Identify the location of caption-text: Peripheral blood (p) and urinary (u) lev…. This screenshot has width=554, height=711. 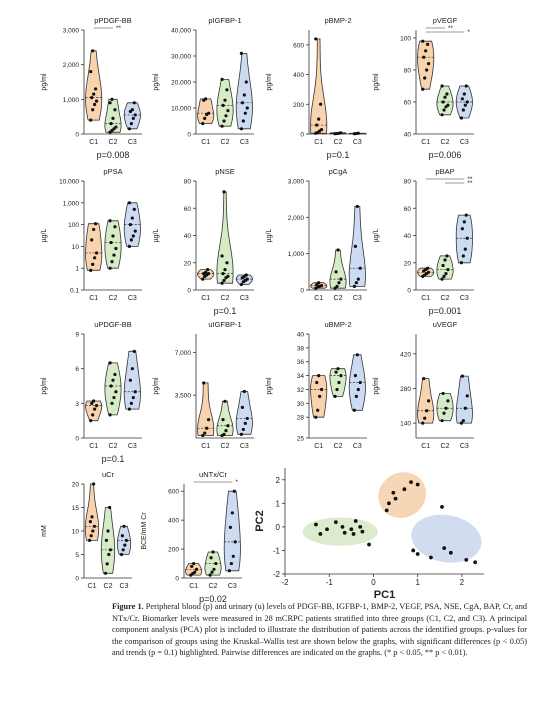
(319, 630).